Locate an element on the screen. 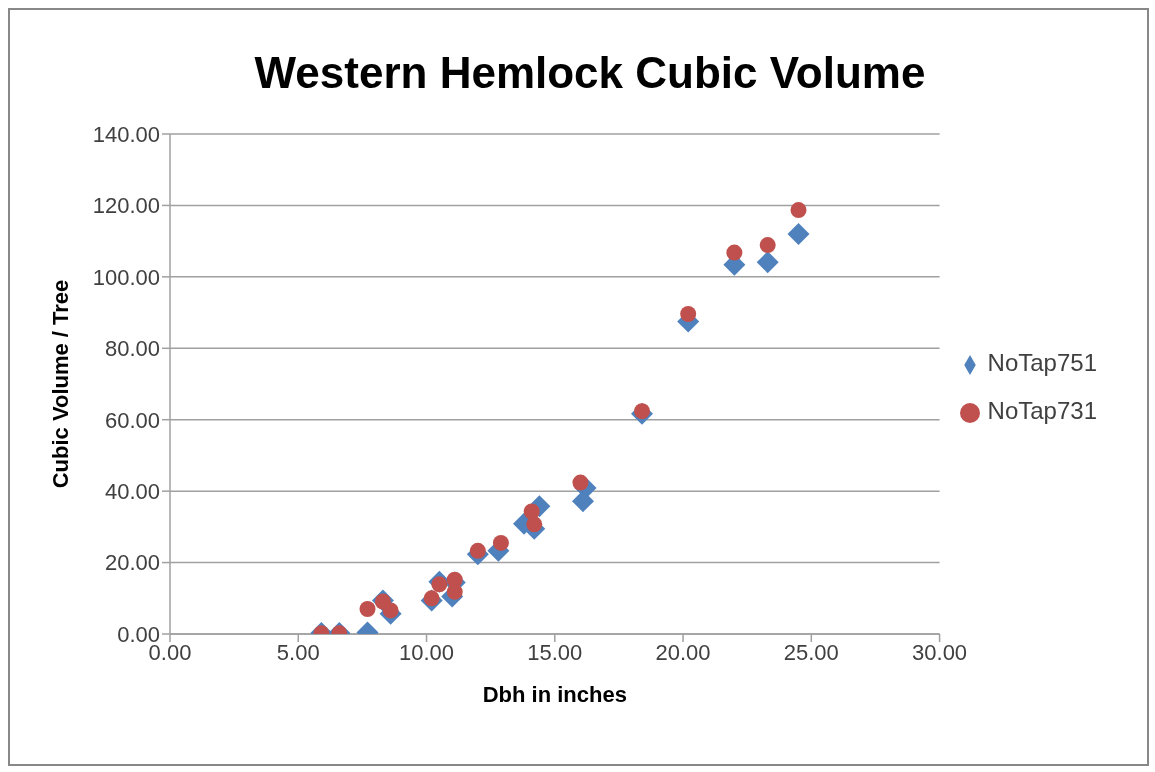  y-tick-label: 100.00 is located at coordinates (126, 277).